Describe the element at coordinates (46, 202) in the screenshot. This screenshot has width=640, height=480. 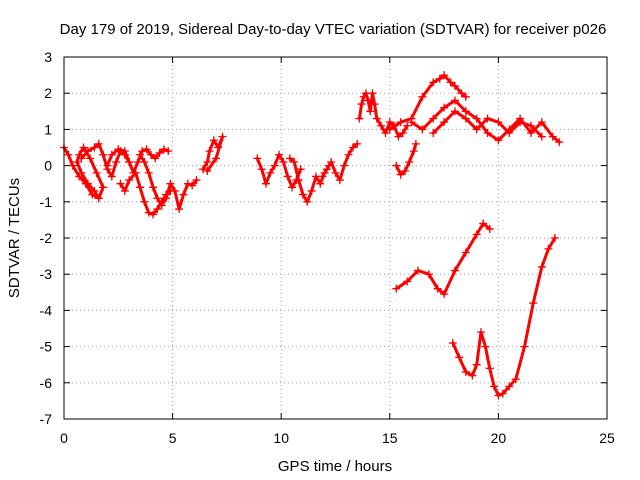
I see `y-tick-label: -1` at that location.